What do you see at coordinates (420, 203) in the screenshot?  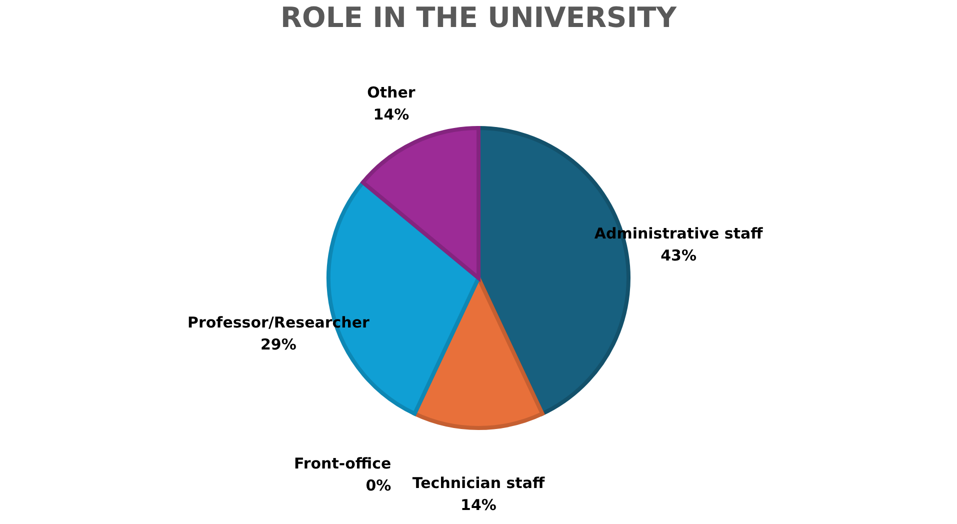 I see `pie-slice` at bounding box center [420, 203].